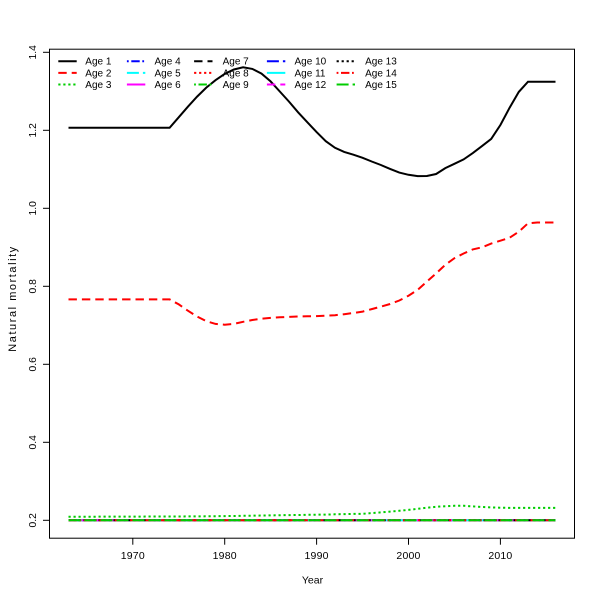 The width and height of the screenshot is (600, 600). Describe the element at coordinates (33, 52) in the screenshot. I see `svg-text: 1.4` at that location.